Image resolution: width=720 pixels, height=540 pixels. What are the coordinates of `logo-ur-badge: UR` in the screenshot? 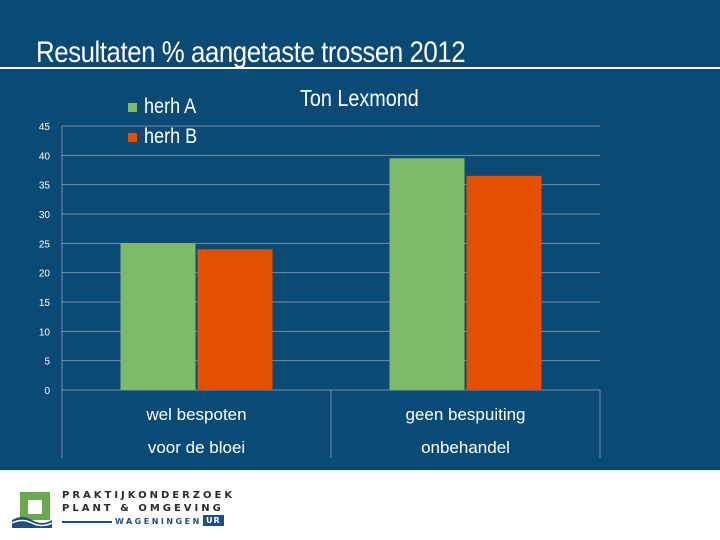 It's located at (213, 520).